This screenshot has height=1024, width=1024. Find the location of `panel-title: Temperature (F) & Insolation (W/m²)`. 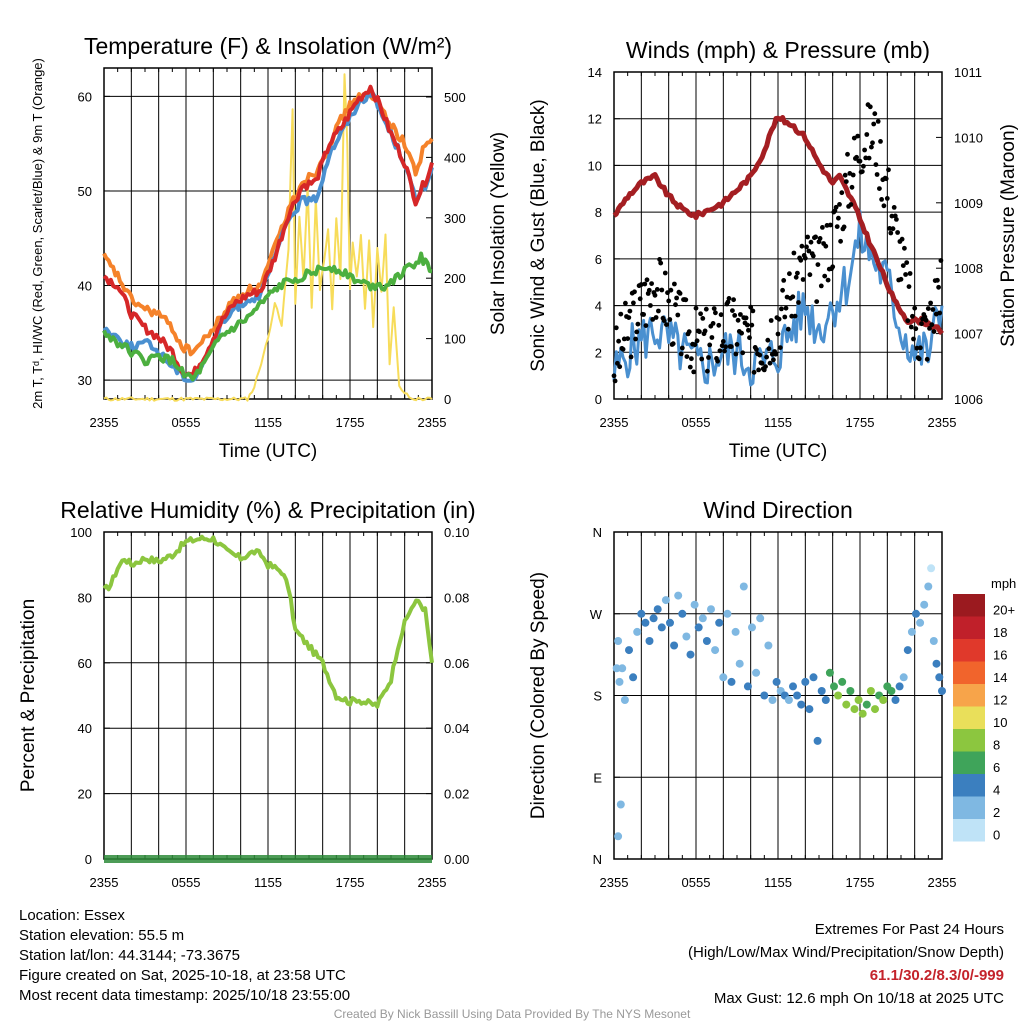

panel-title: Temperature (F) & Insolation (W/m²) is located at coordinates (268, 46).